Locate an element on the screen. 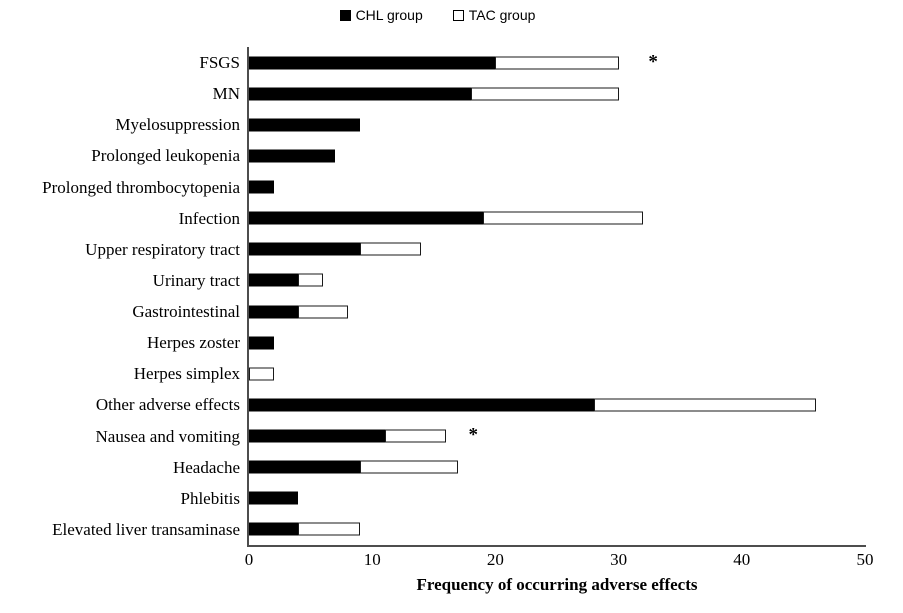 This screenshot has height=613, width=903. category-label: Gastrointestinal is located at coordinates (186, 312).